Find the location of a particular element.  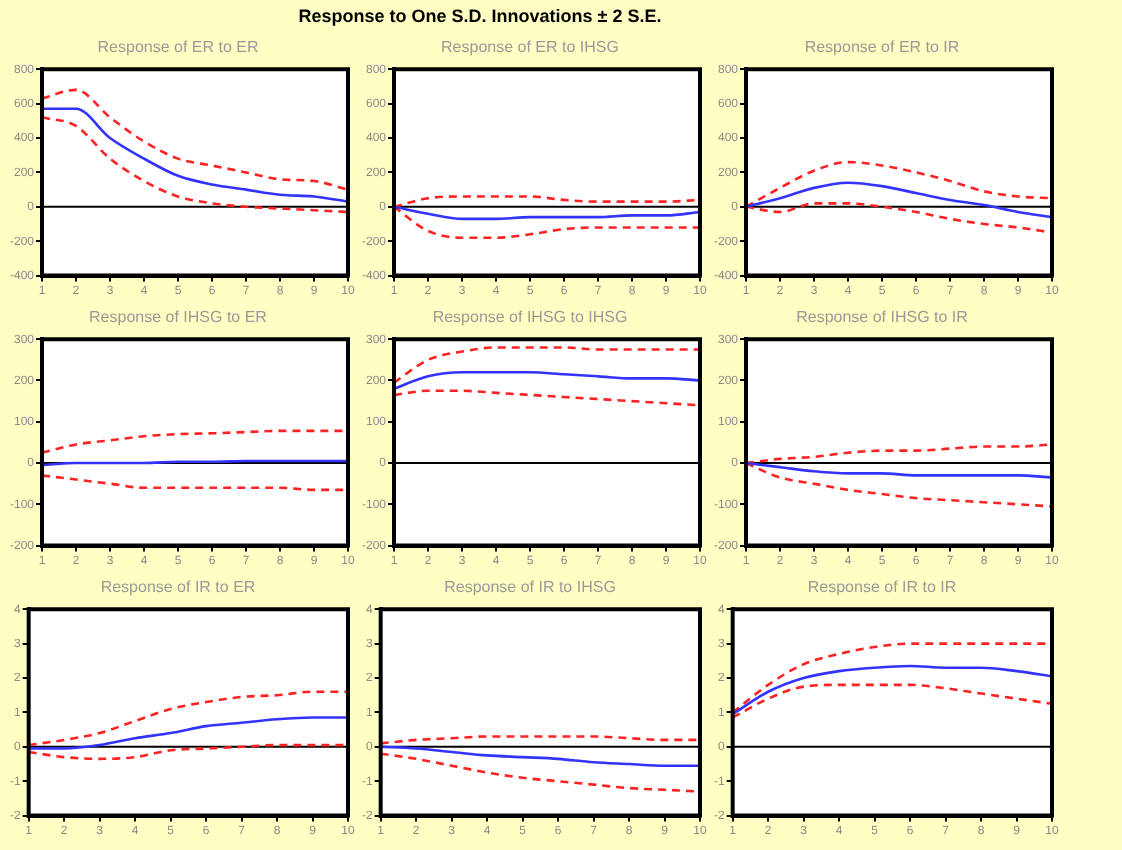

chart-title: Response of IR to ER is located at coordinates (178, 587).